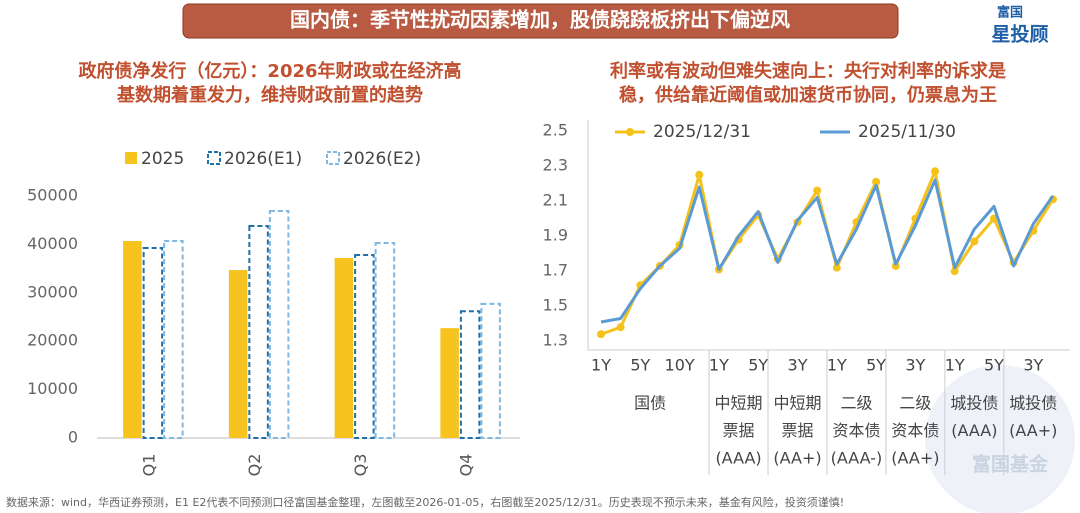  Describe the element at coordinates (52, 243) in the screenshot. I see `y-tick-label: 40000` at that location.